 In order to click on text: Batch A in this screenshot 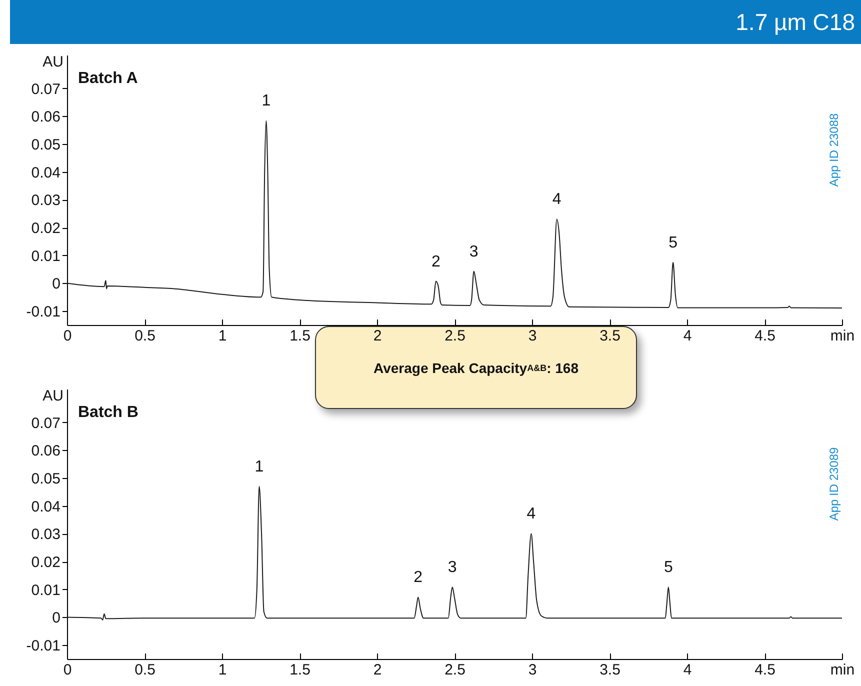, I will do `click(108, 78)`.